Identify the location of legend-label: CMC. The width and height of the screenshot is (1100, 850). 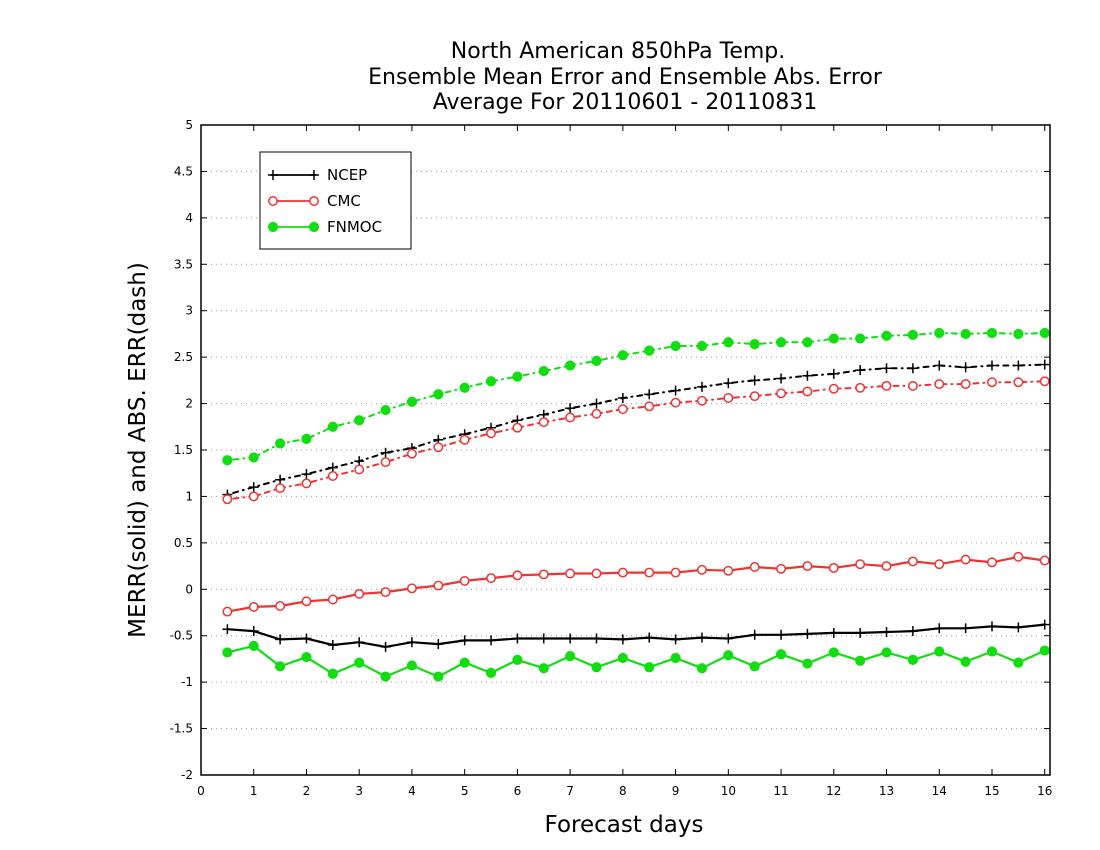
(344, 201).